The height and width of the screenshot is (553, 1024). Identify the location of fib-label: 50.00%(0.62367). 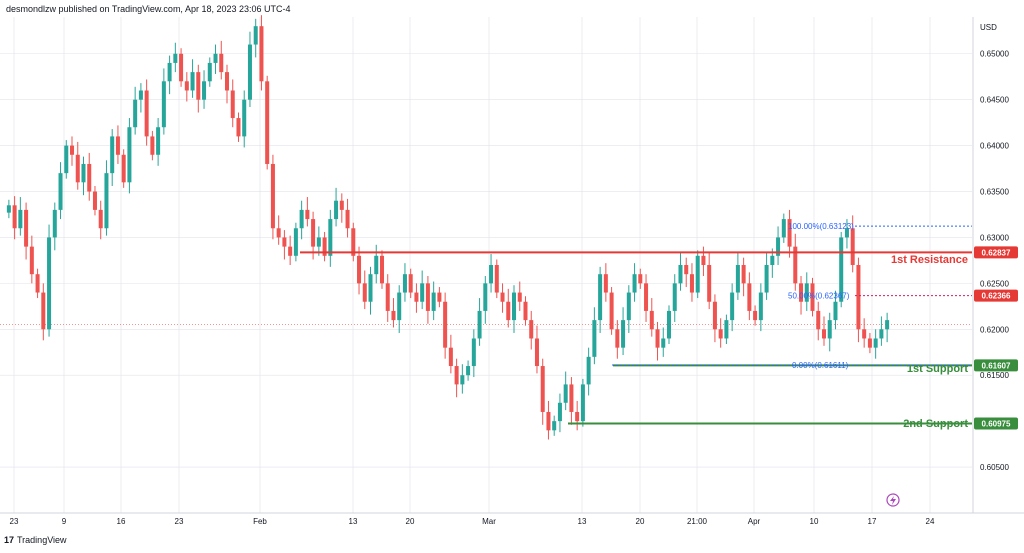
(819, 296).